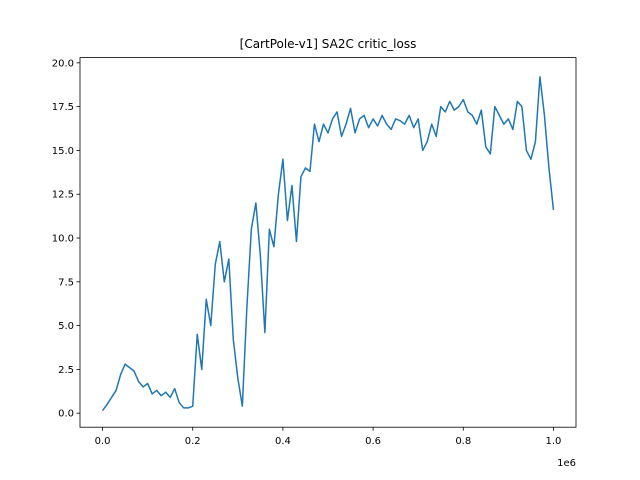 Image resolution: width=640 pixels, height=480 pixels. Describe the element at coordinates (63, 239) in the screenshot. I see `y-tick-label: 10.0` at that location.